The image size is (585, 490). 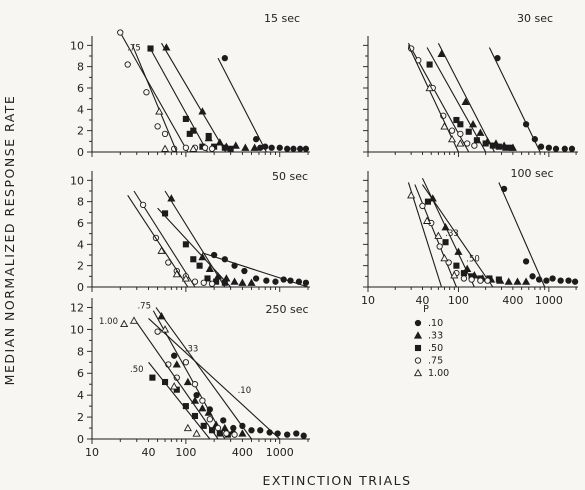 I want to click on panel-title: 250 sec, so click(x=286, y=309).